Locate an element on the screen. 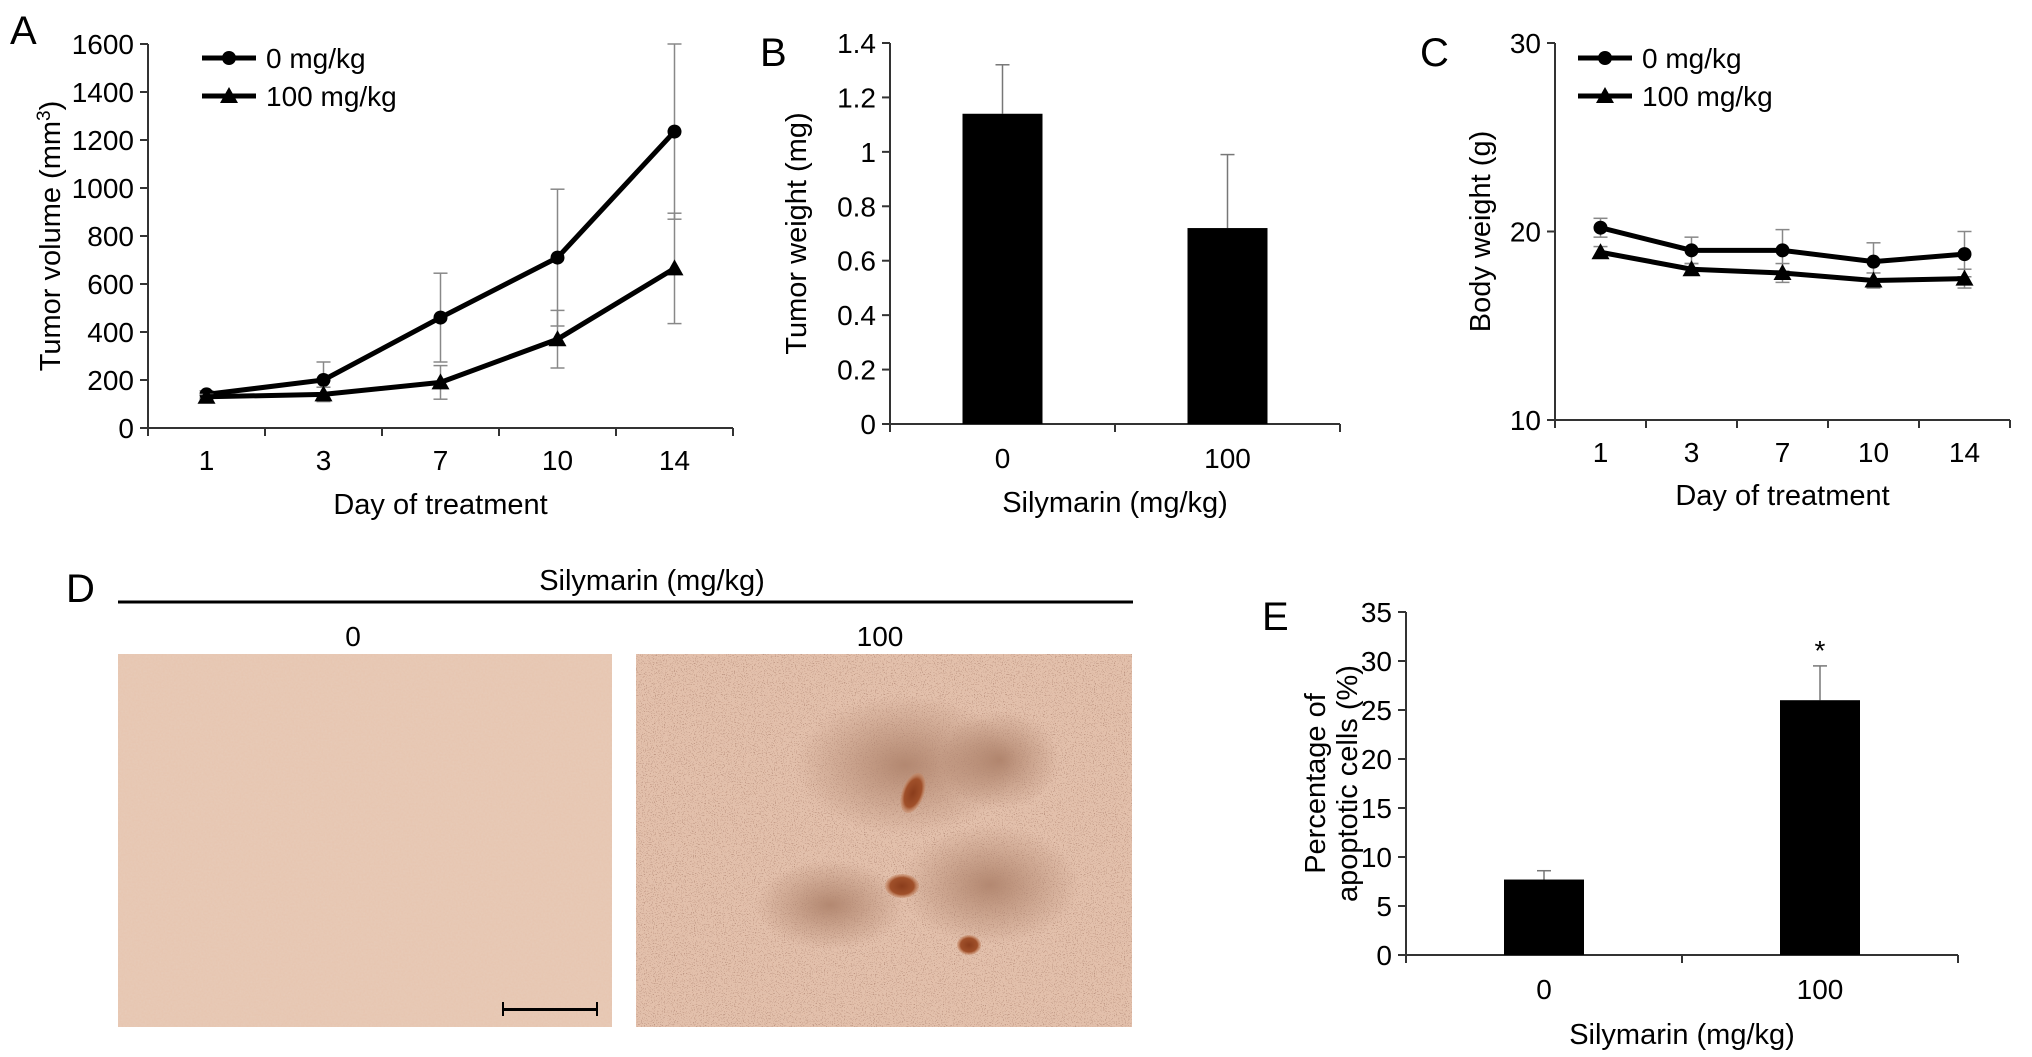 The width and height of the screenshot is (2032, 1057). panel-d-header: Silymarin (mg/kg) is located at coordinates (652, 581).